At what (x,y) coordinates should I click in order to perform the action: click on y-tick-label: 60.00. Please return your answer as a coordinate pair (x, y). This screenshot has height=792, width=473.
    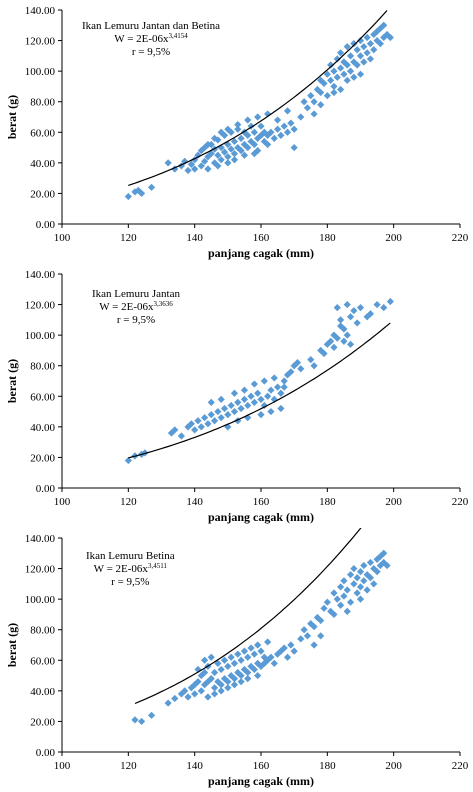
    Looking at the image, I should click on (42, 661).